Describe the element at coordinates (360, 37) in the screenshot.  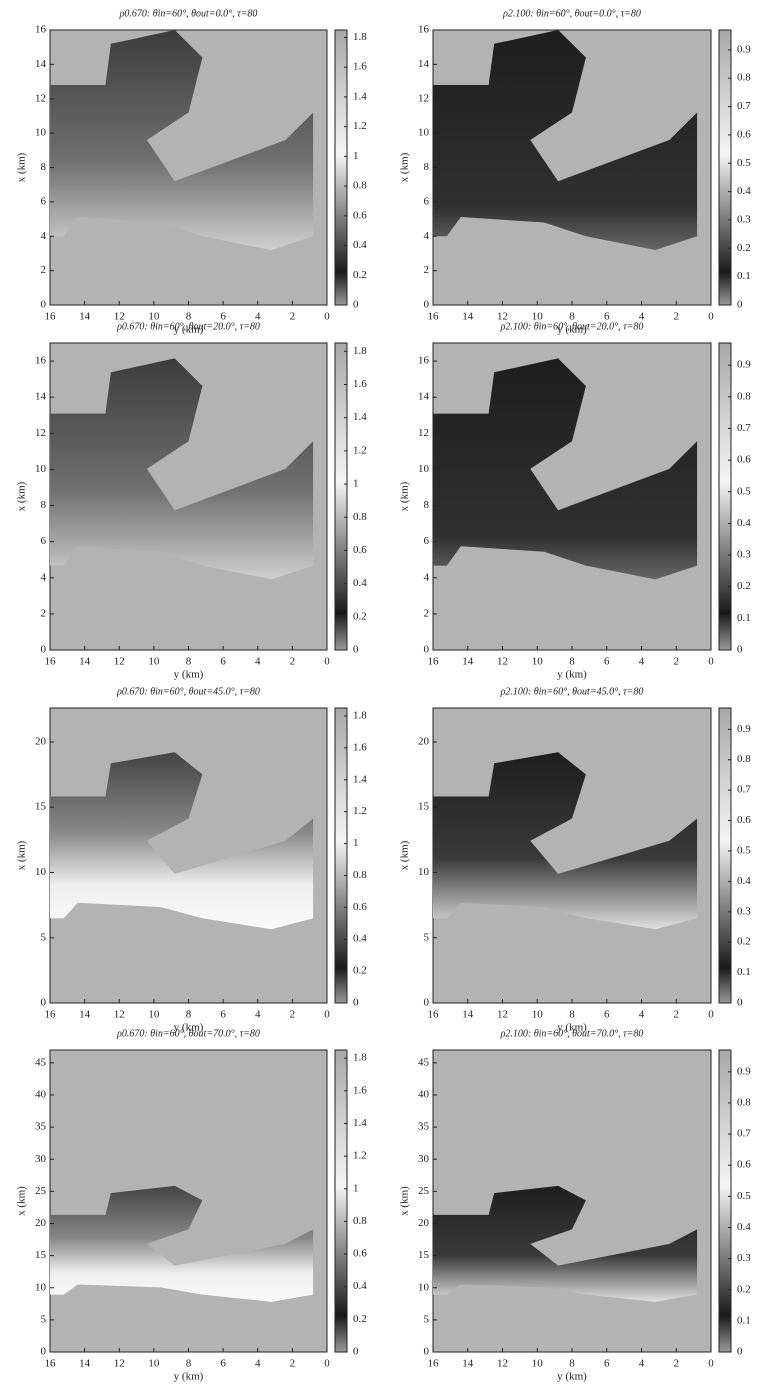
I see `colorbar-tick-label: 1.8` at that location.